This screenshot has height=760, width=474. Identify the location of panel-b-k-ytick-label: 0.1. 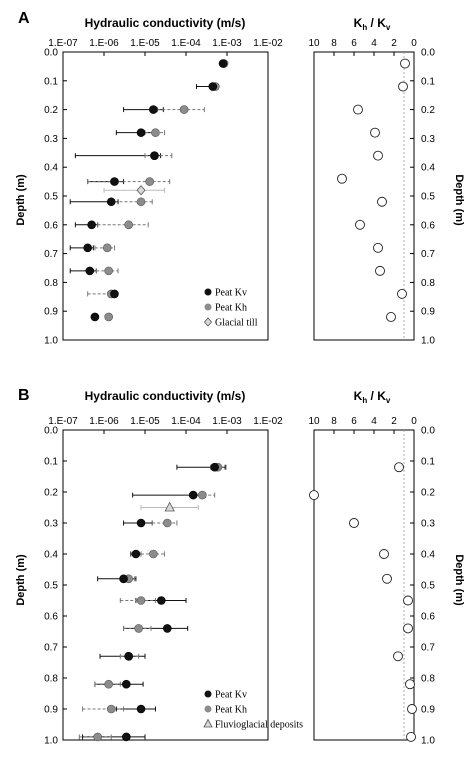
(51, 462).